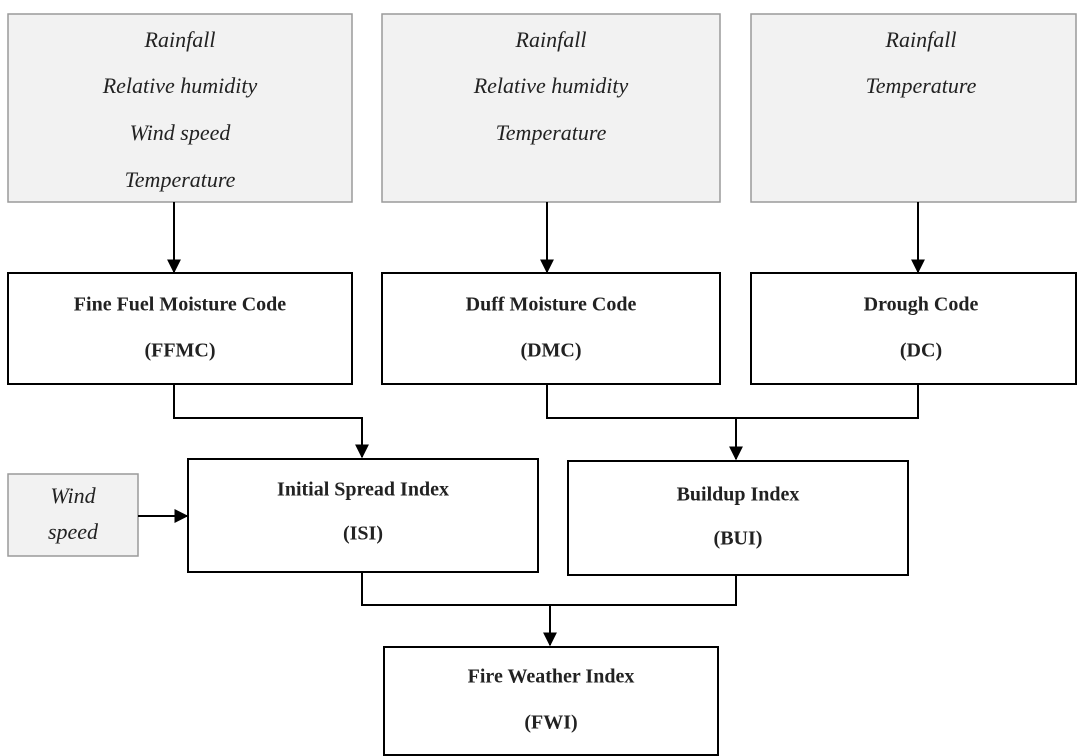 This screenshot has width=1077, height=756. I want to click on index-abbr: (FWI), so click(550, 723).